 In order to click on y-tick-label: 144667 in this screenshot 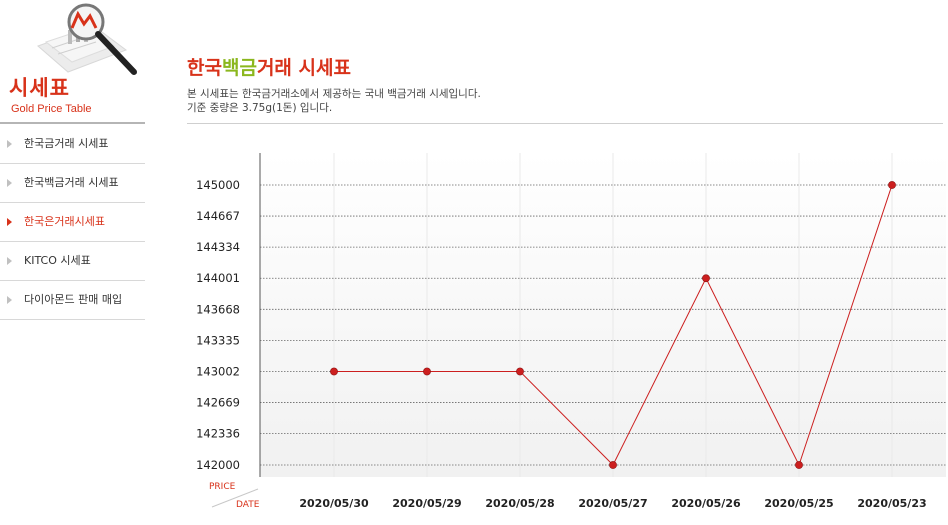, I will do `click(218, 216)`.